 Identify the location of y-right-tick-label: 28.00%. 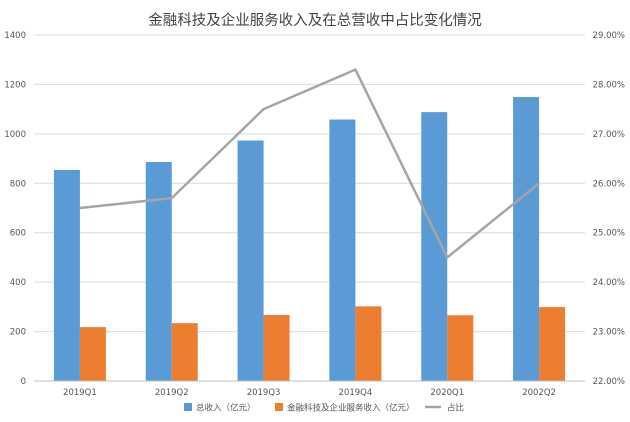
(609, 85).